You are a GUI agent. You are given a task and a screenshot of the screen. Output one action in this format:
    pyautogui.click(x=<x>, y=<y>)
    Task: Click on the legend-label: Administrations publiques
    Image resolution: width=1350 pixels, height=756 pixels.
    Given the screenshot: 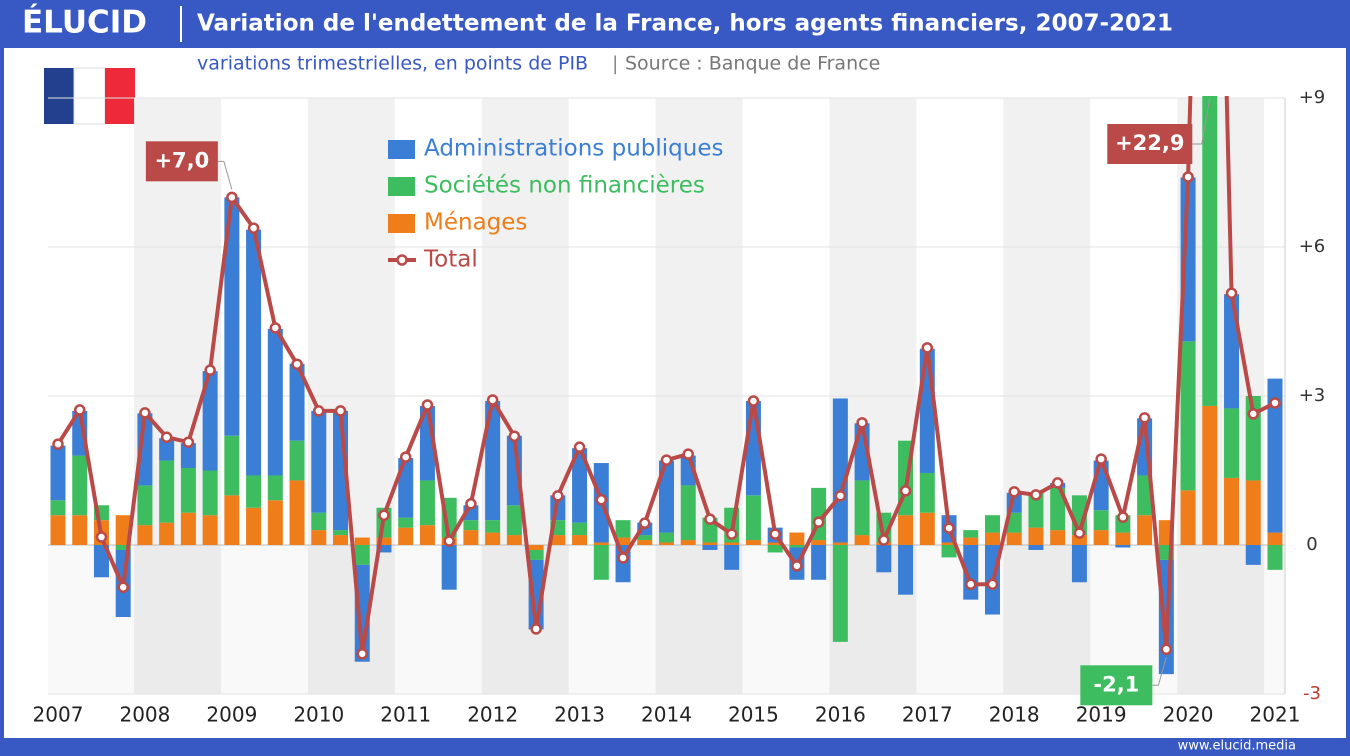 What is the action you would take?
    pyautogui.click(x=573, y=149)
    